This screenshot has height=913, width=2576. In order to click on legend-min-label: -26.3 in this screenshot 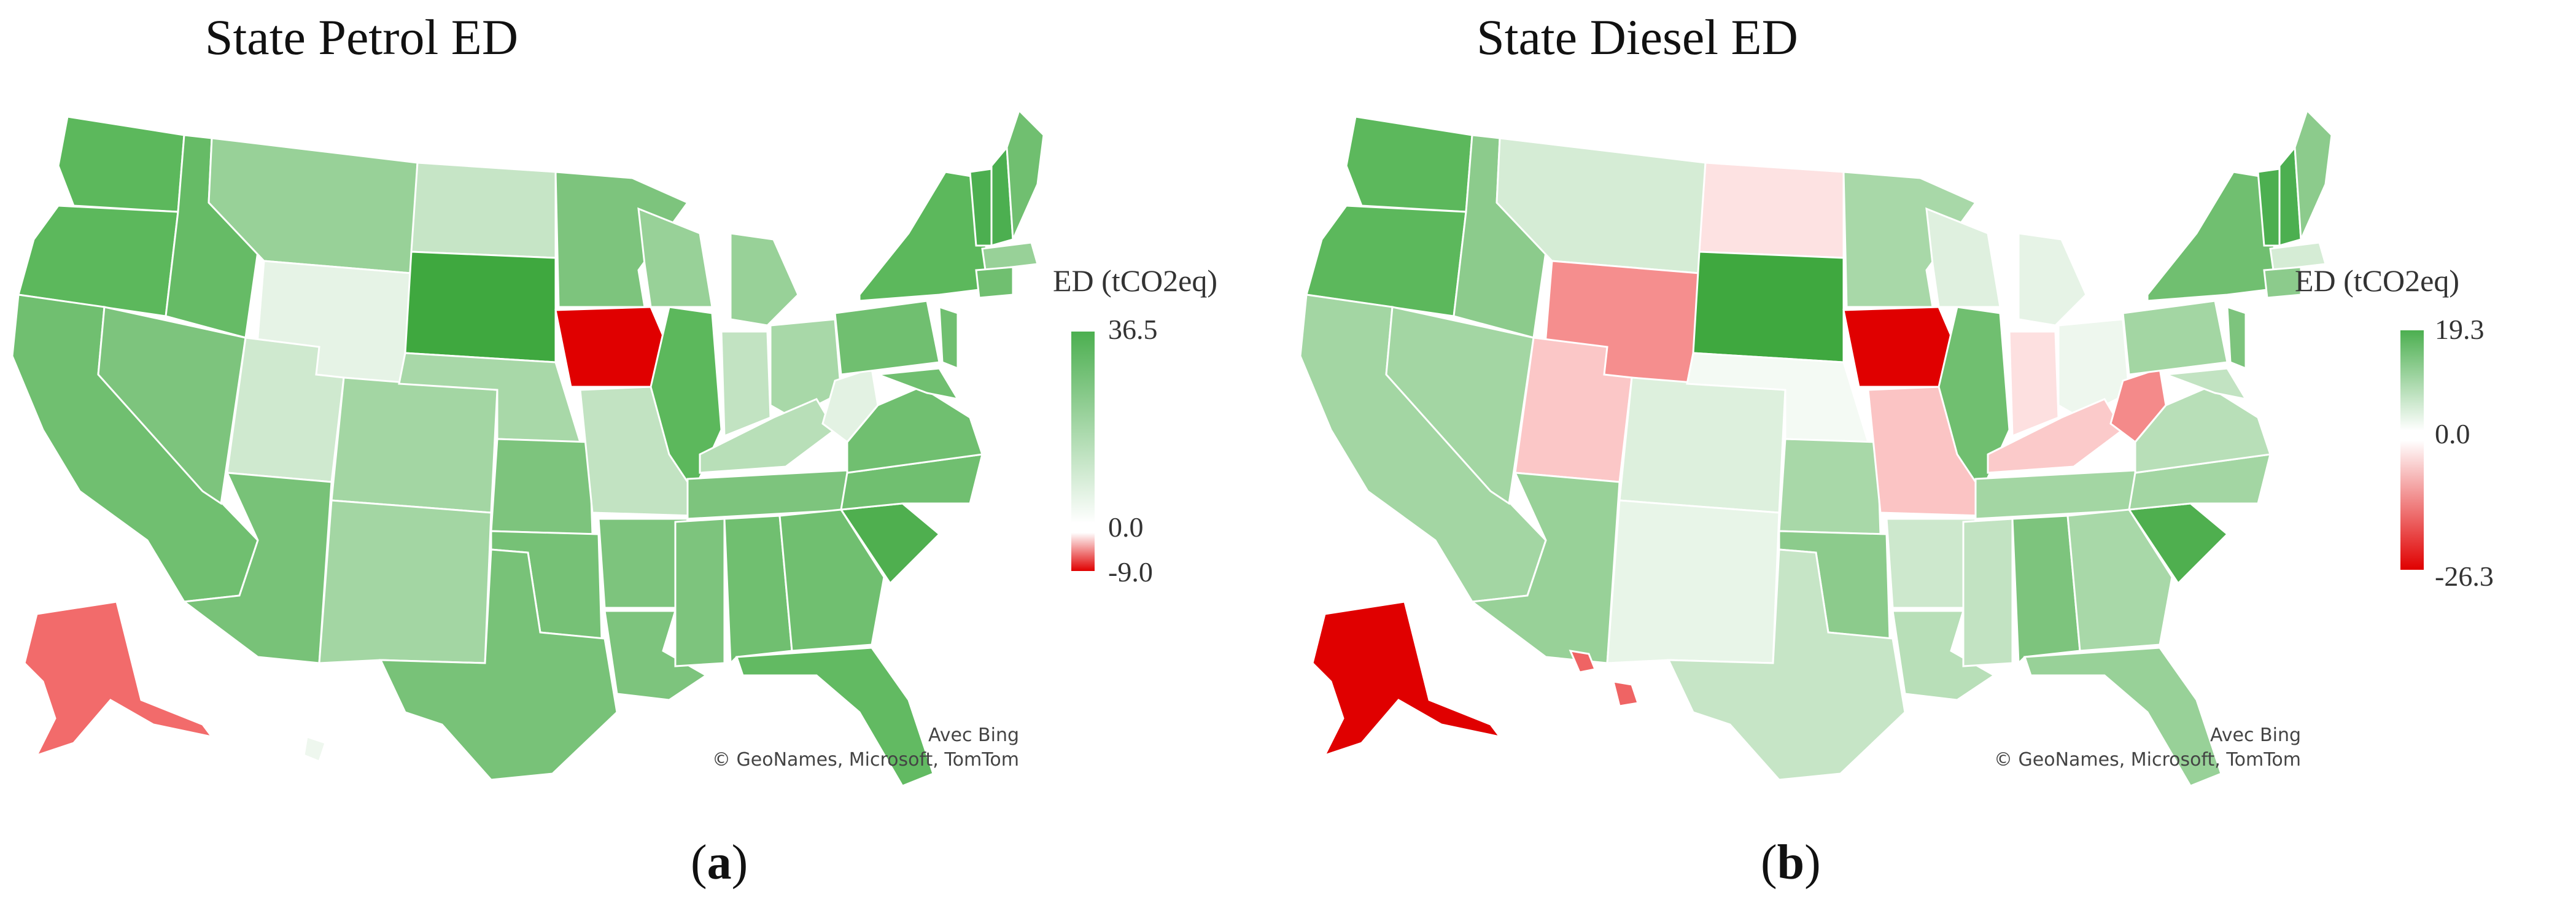, I will do `click(2464, 576)`.